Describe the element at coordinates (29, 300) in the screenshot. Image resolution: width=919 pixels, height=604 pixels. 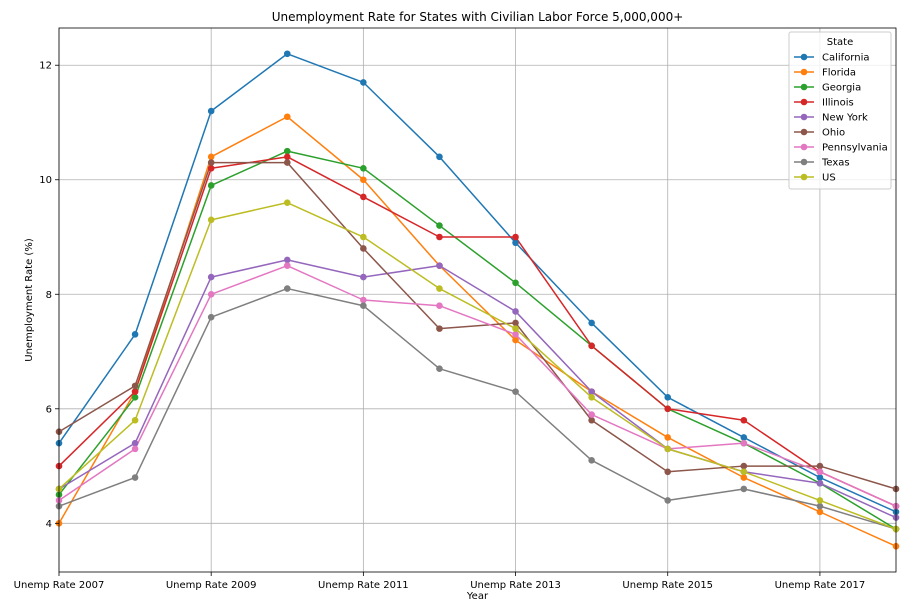
I see `y-axis-label: Unemployment Rate (%)` at that location.